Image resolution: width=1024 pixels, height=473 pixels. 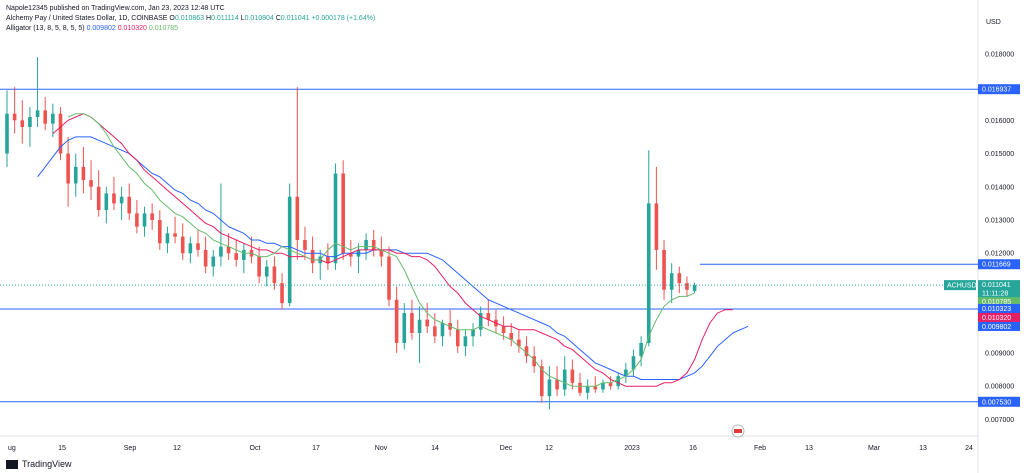 What do you see at coordinates (316, 448) in the screenshot?
I see `x-tick-label: 17` at bounding box center [316, 448].